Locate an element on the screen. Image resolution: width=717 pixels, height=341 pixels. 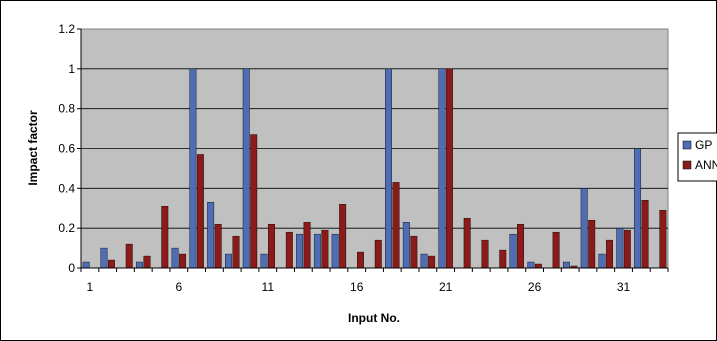
y-tick-label: 1.2 is located at coordinates (66, 29).